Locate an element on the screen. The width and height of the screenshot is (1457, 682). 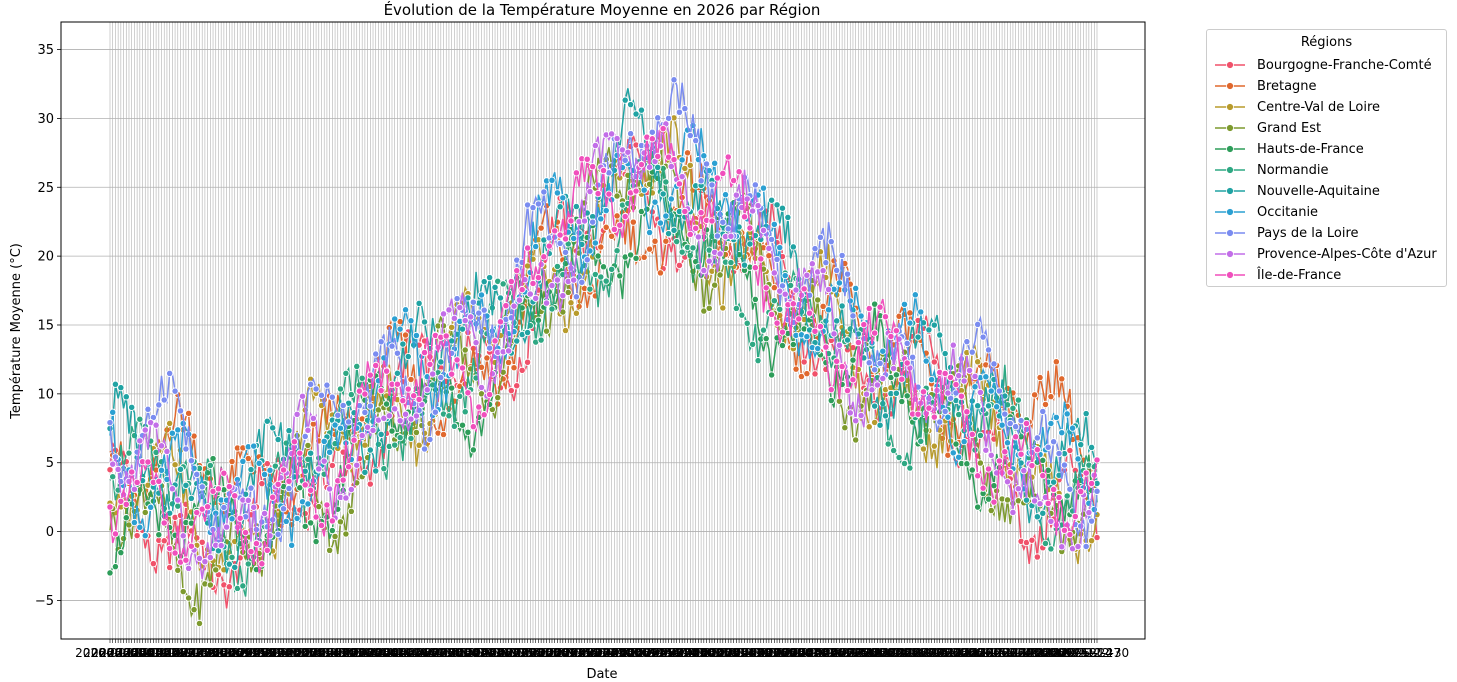
x-tick-label: 2026-03-08 is located at coordinates (289, 653).